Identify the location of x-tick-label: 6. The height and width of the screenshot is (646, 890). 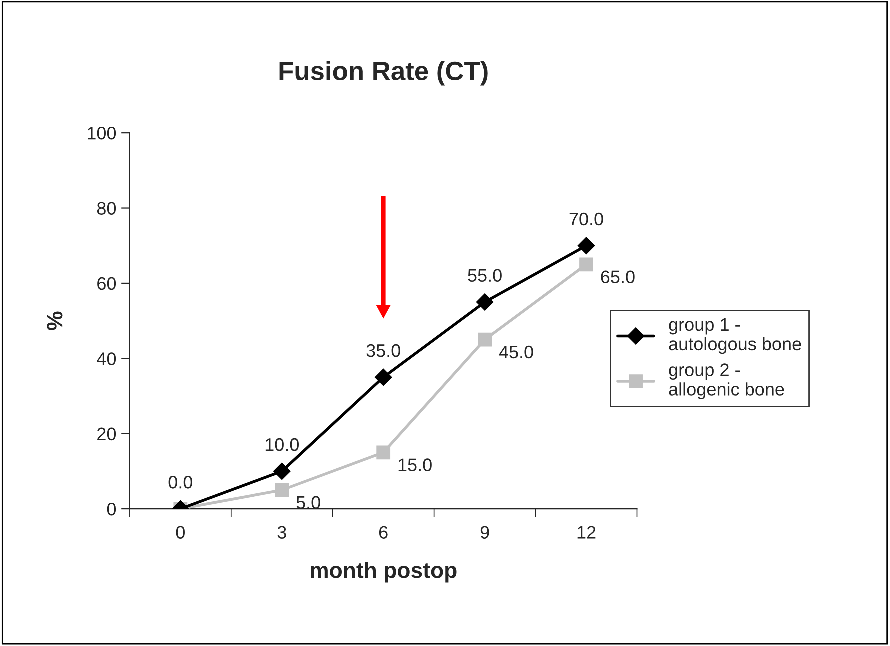
(383, 532).